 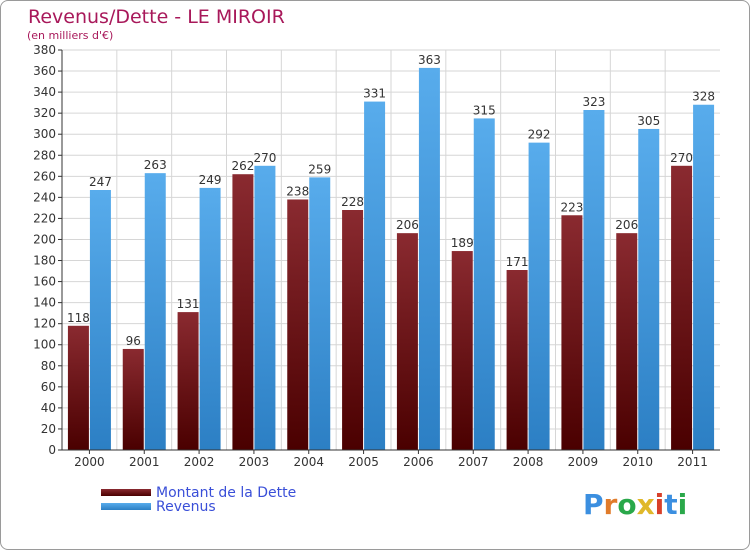 What do you see at coordinates (352, 202) in the screenshot?
I see `data-label: 228` at bounding box center [352, 202].